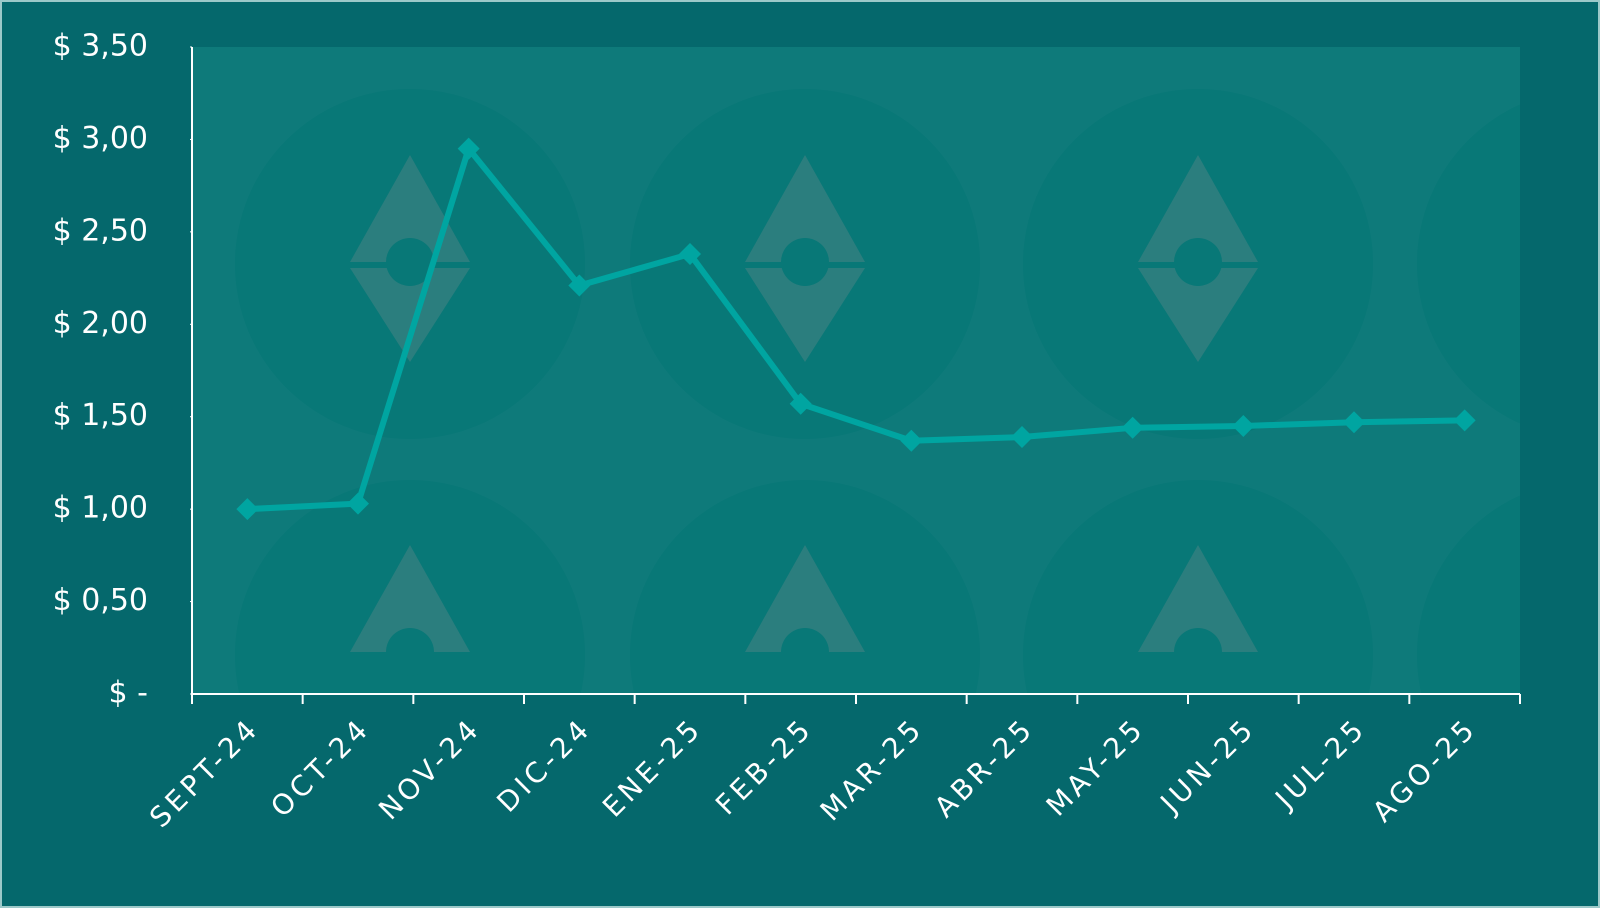  What do you see at coordinates (100, 600) in the screenshot?
I see `y-tick-label: $ 0,50` at bounding box center [100, 600].